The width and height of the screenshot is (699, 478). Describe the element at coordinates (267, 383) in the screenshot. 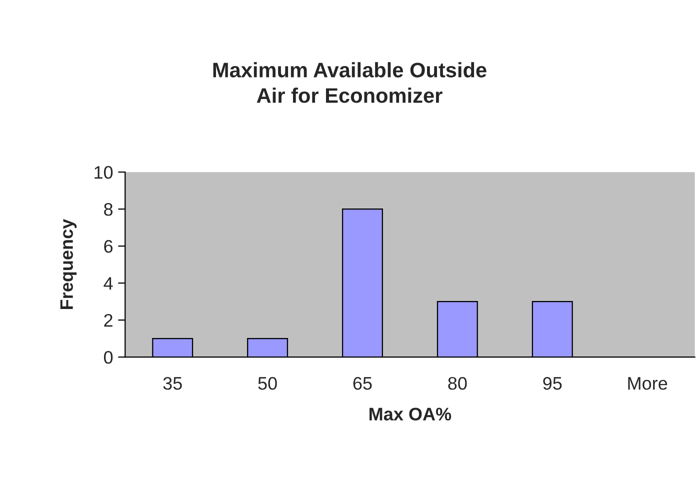

I see `x-tick-label: 50` at that location.